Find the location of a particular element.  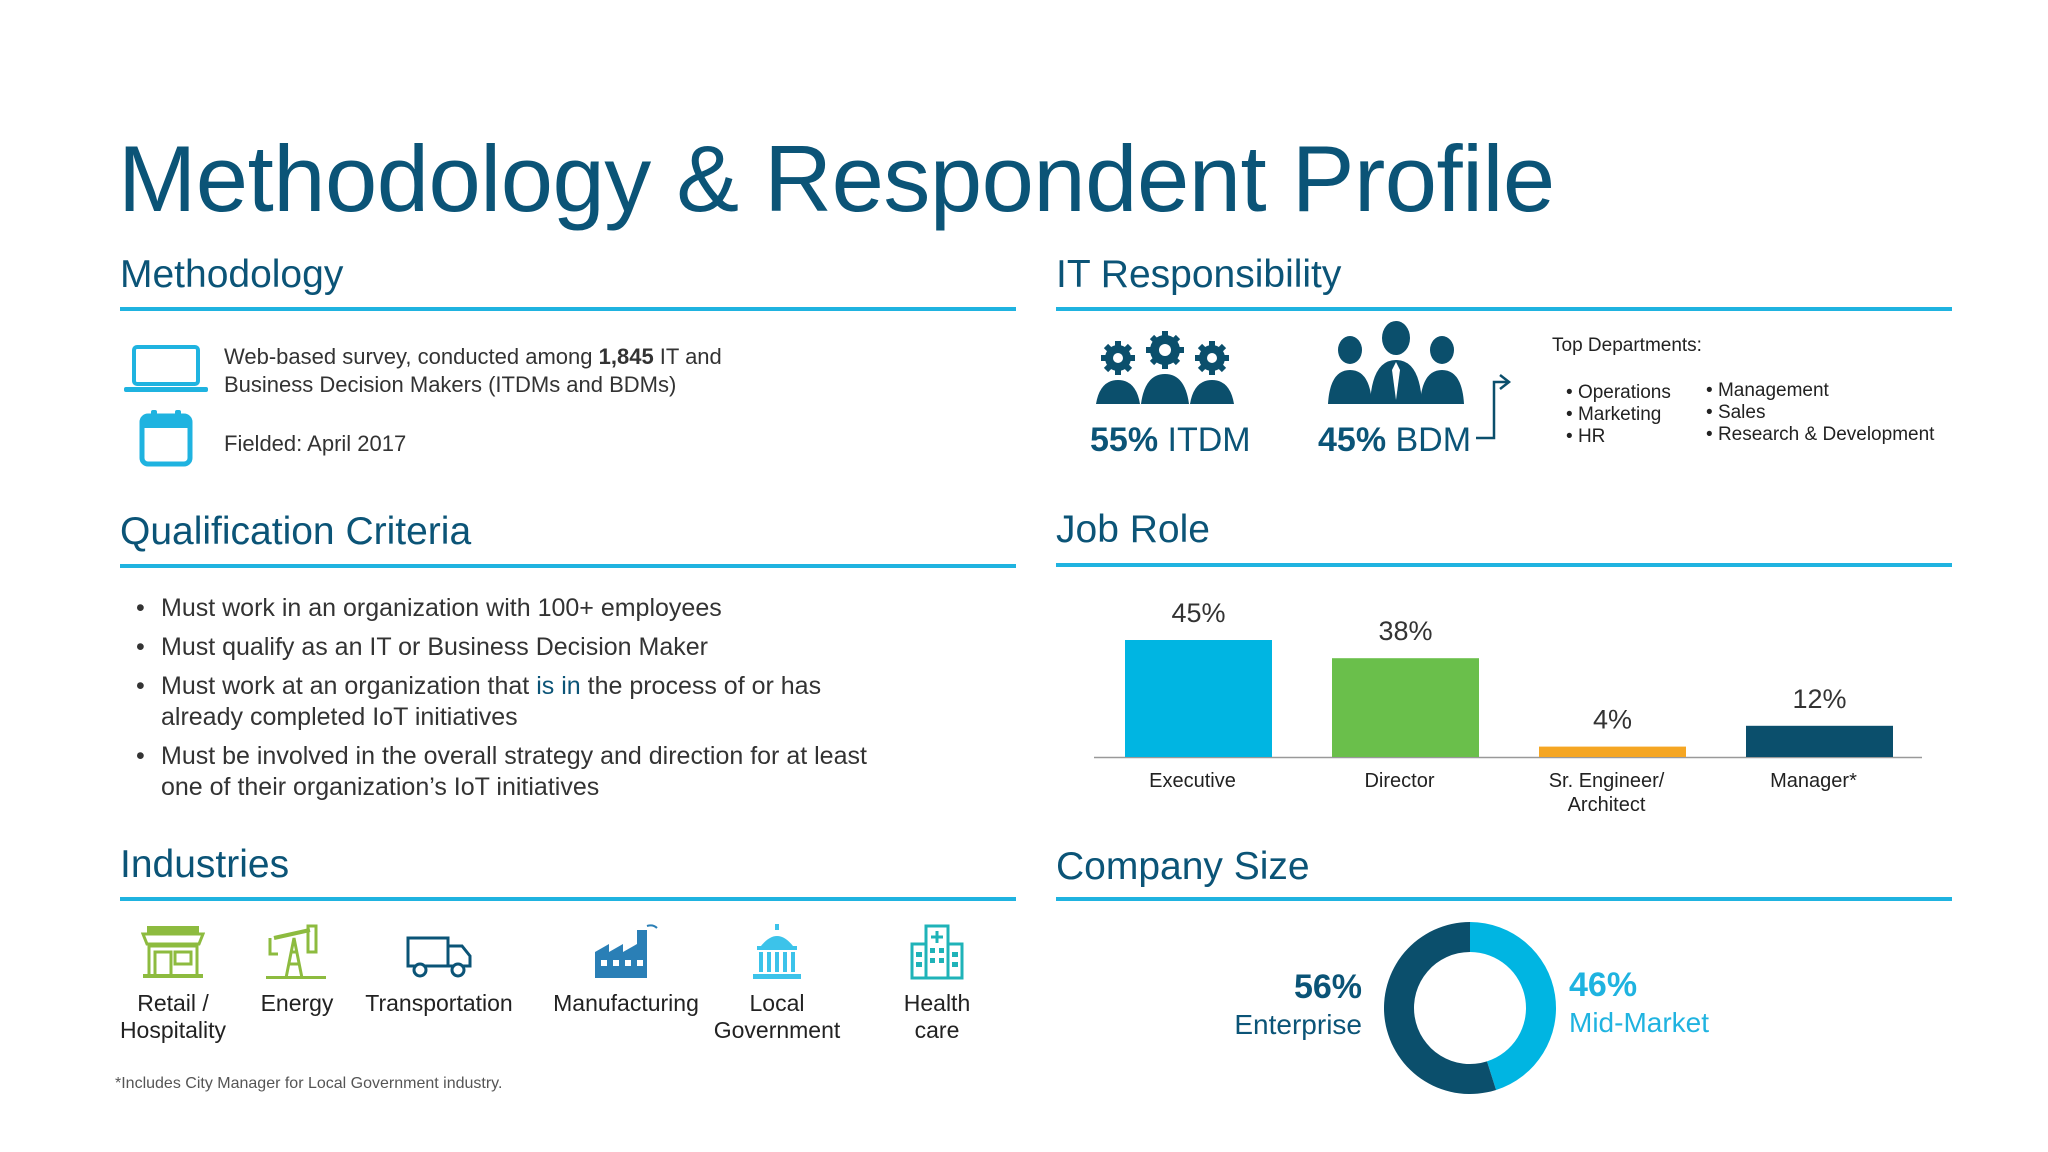

bdm-label: BDM is located at coordinates (1429, 440).